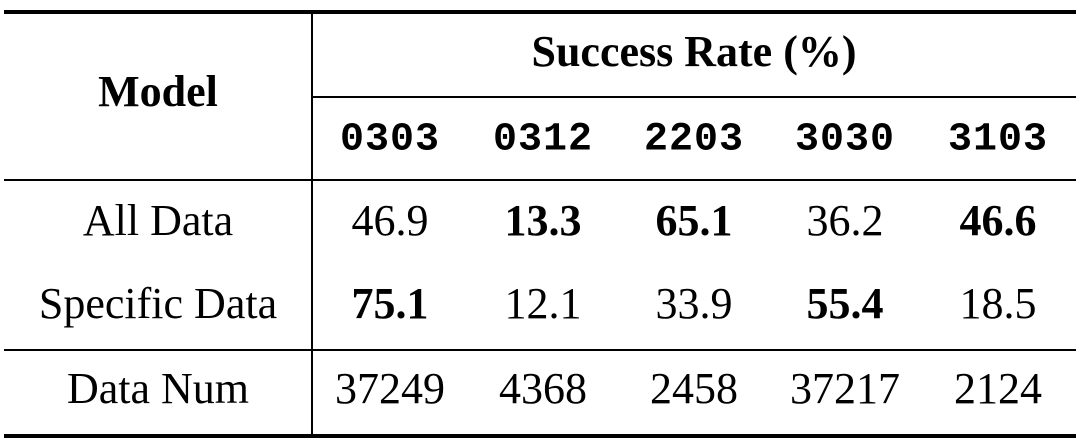  Describe the element at coordinates (845, 388) in the screenshot. I see `cell: 37217` at that location.